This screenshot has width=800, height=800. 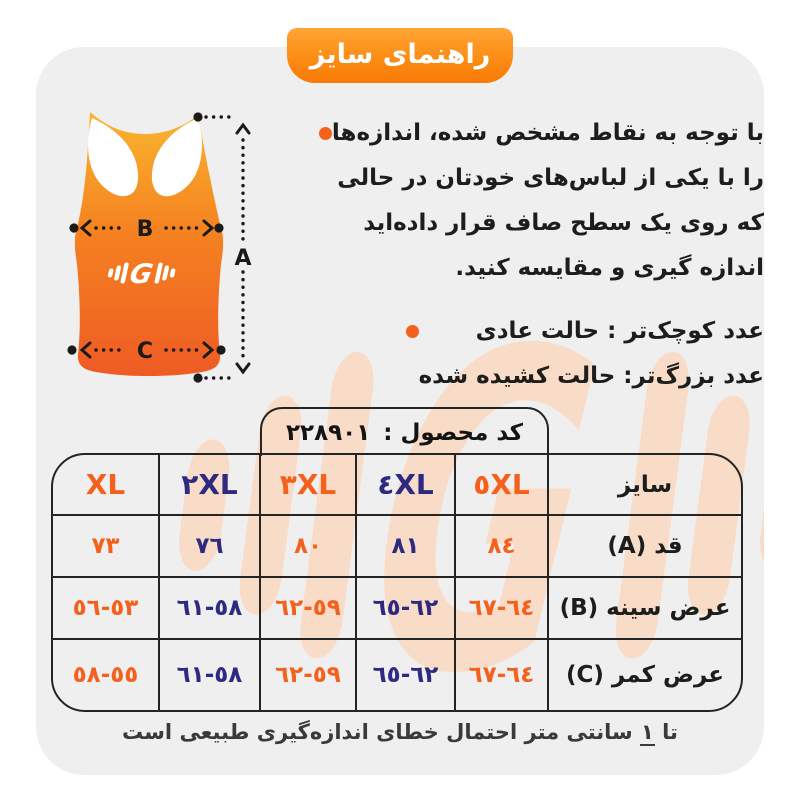 I want to click on instruction-2-line-1: عدد کوچک‌تر : حالت عادی, so click(x=619, y=331).